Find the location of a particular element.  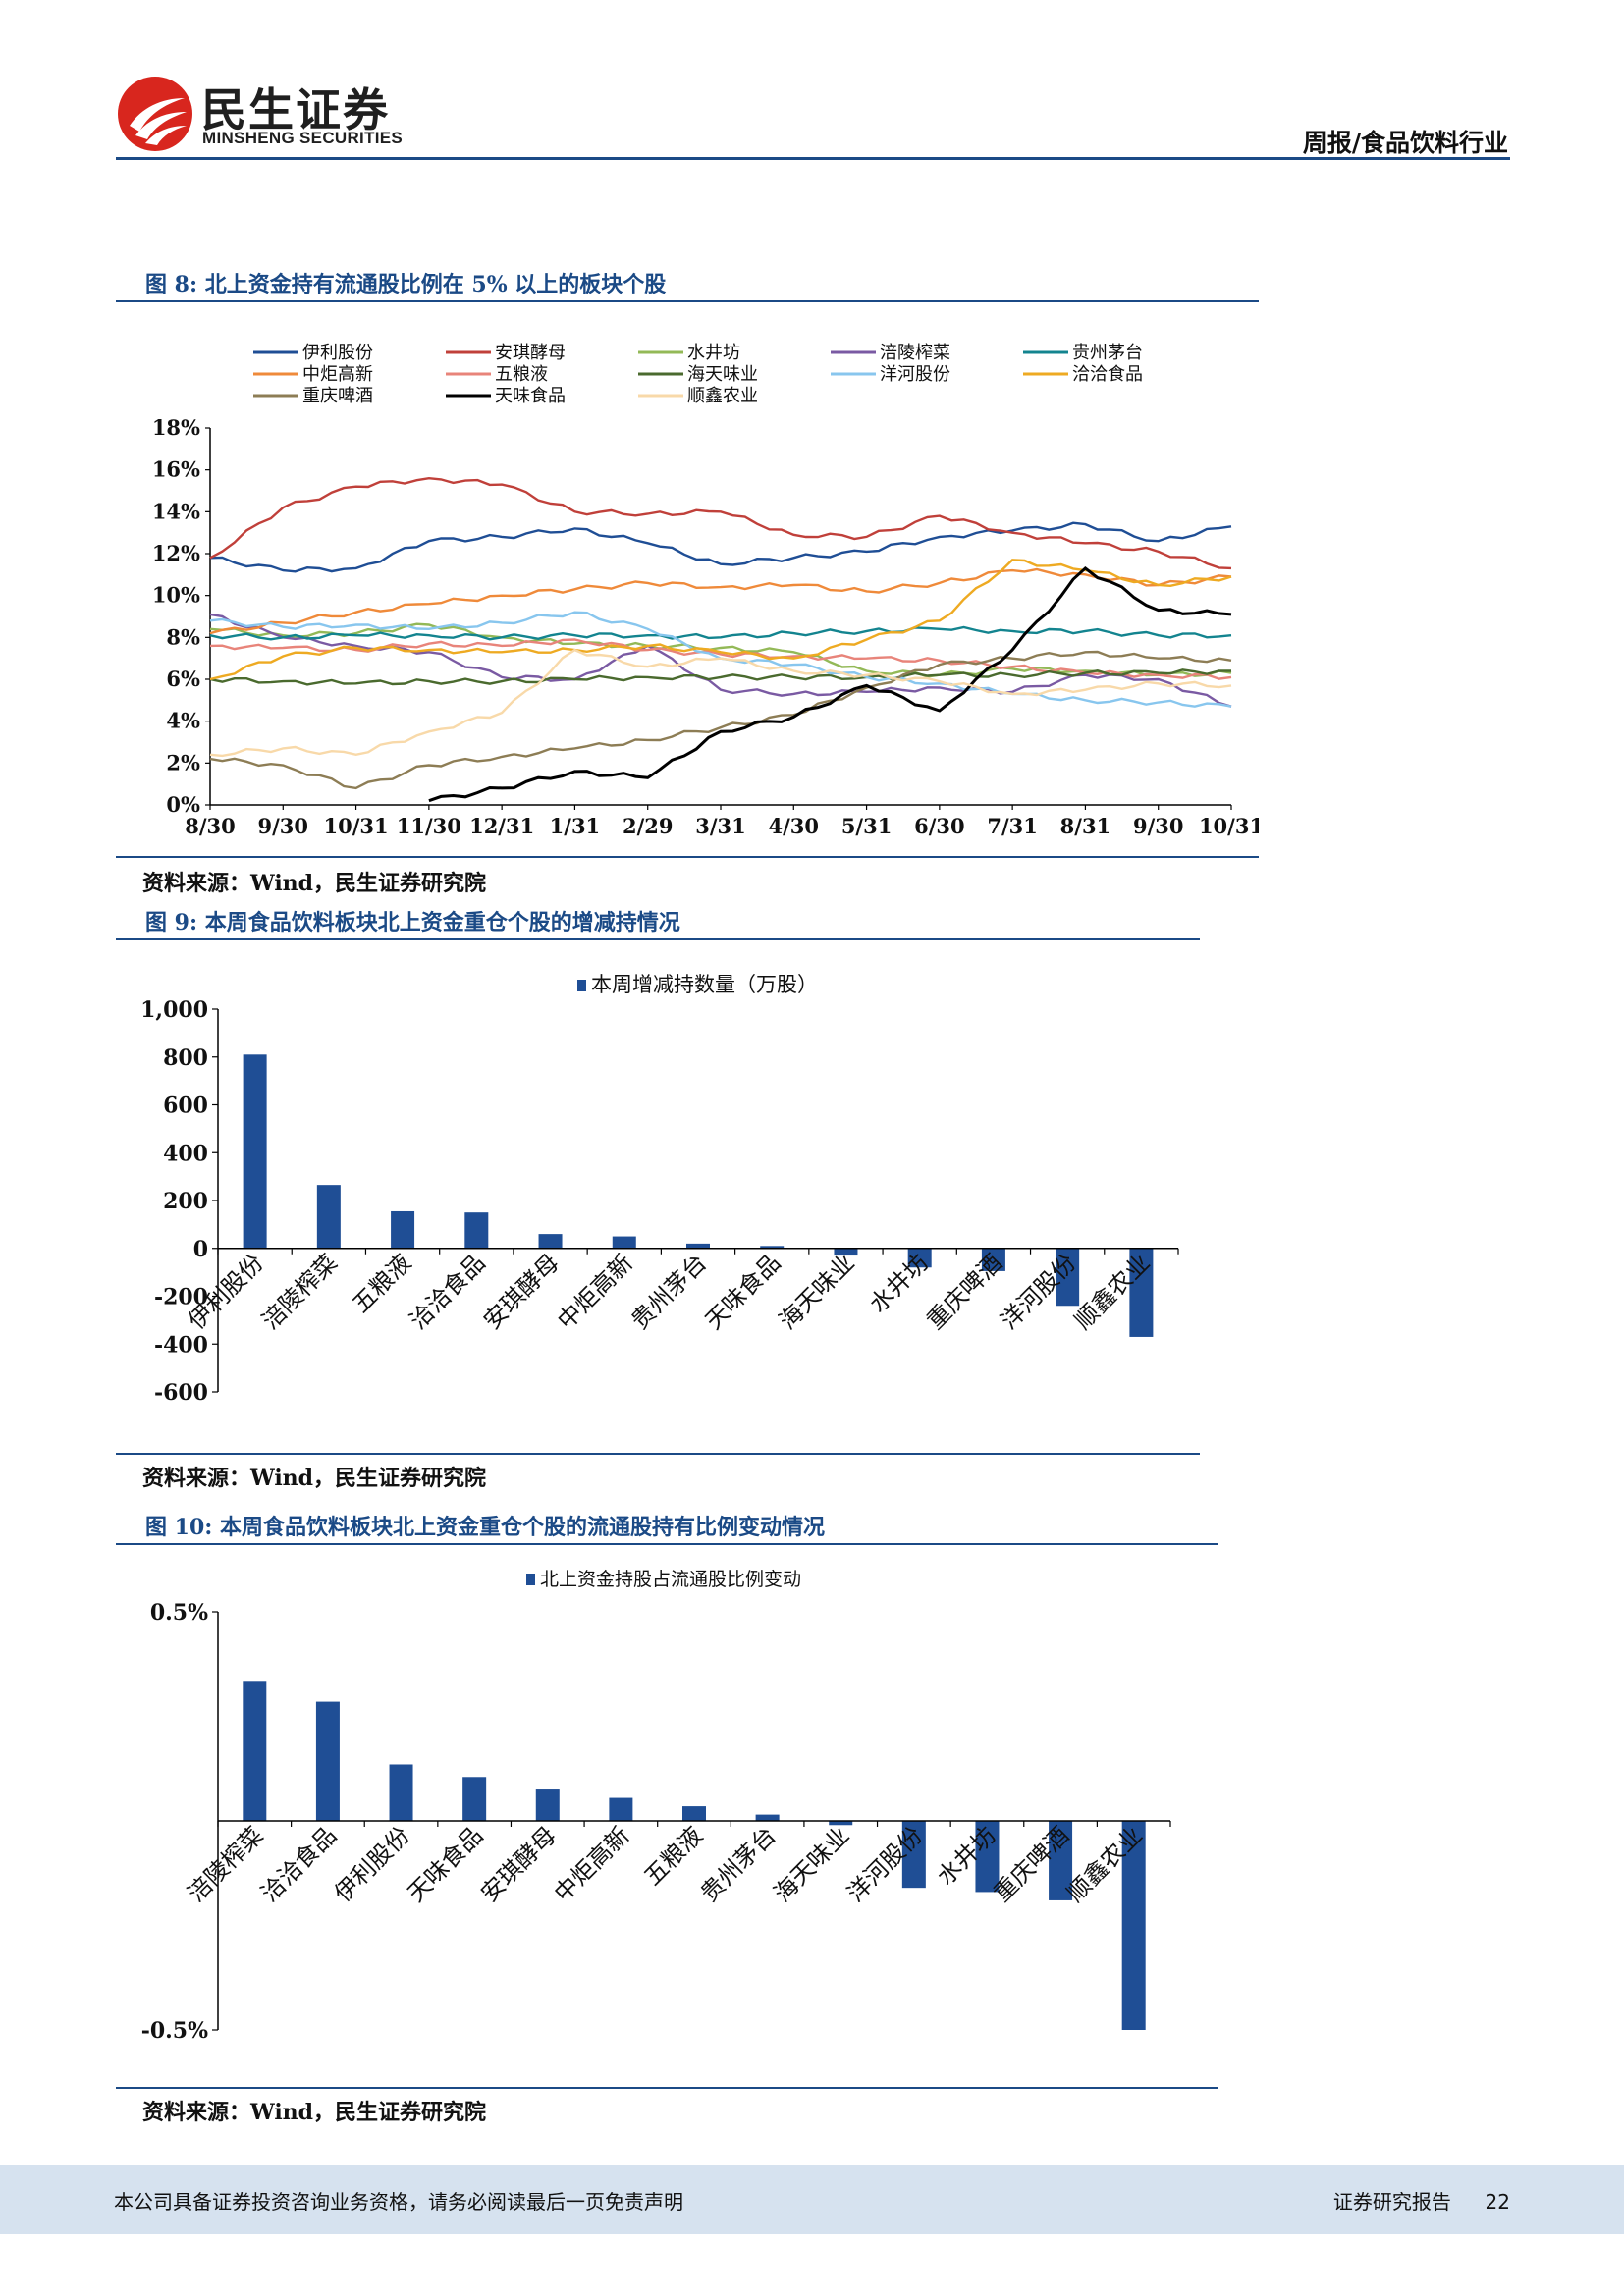

legend-label: 贵州茅台 is located at coordinates (1107, 353).